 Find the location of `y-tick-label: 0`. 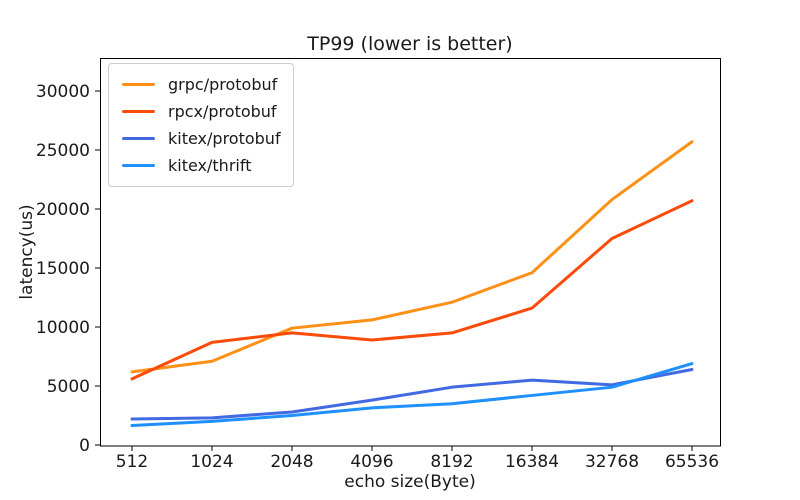

y-tick-label: 0 is located at coordinates (84, 446).